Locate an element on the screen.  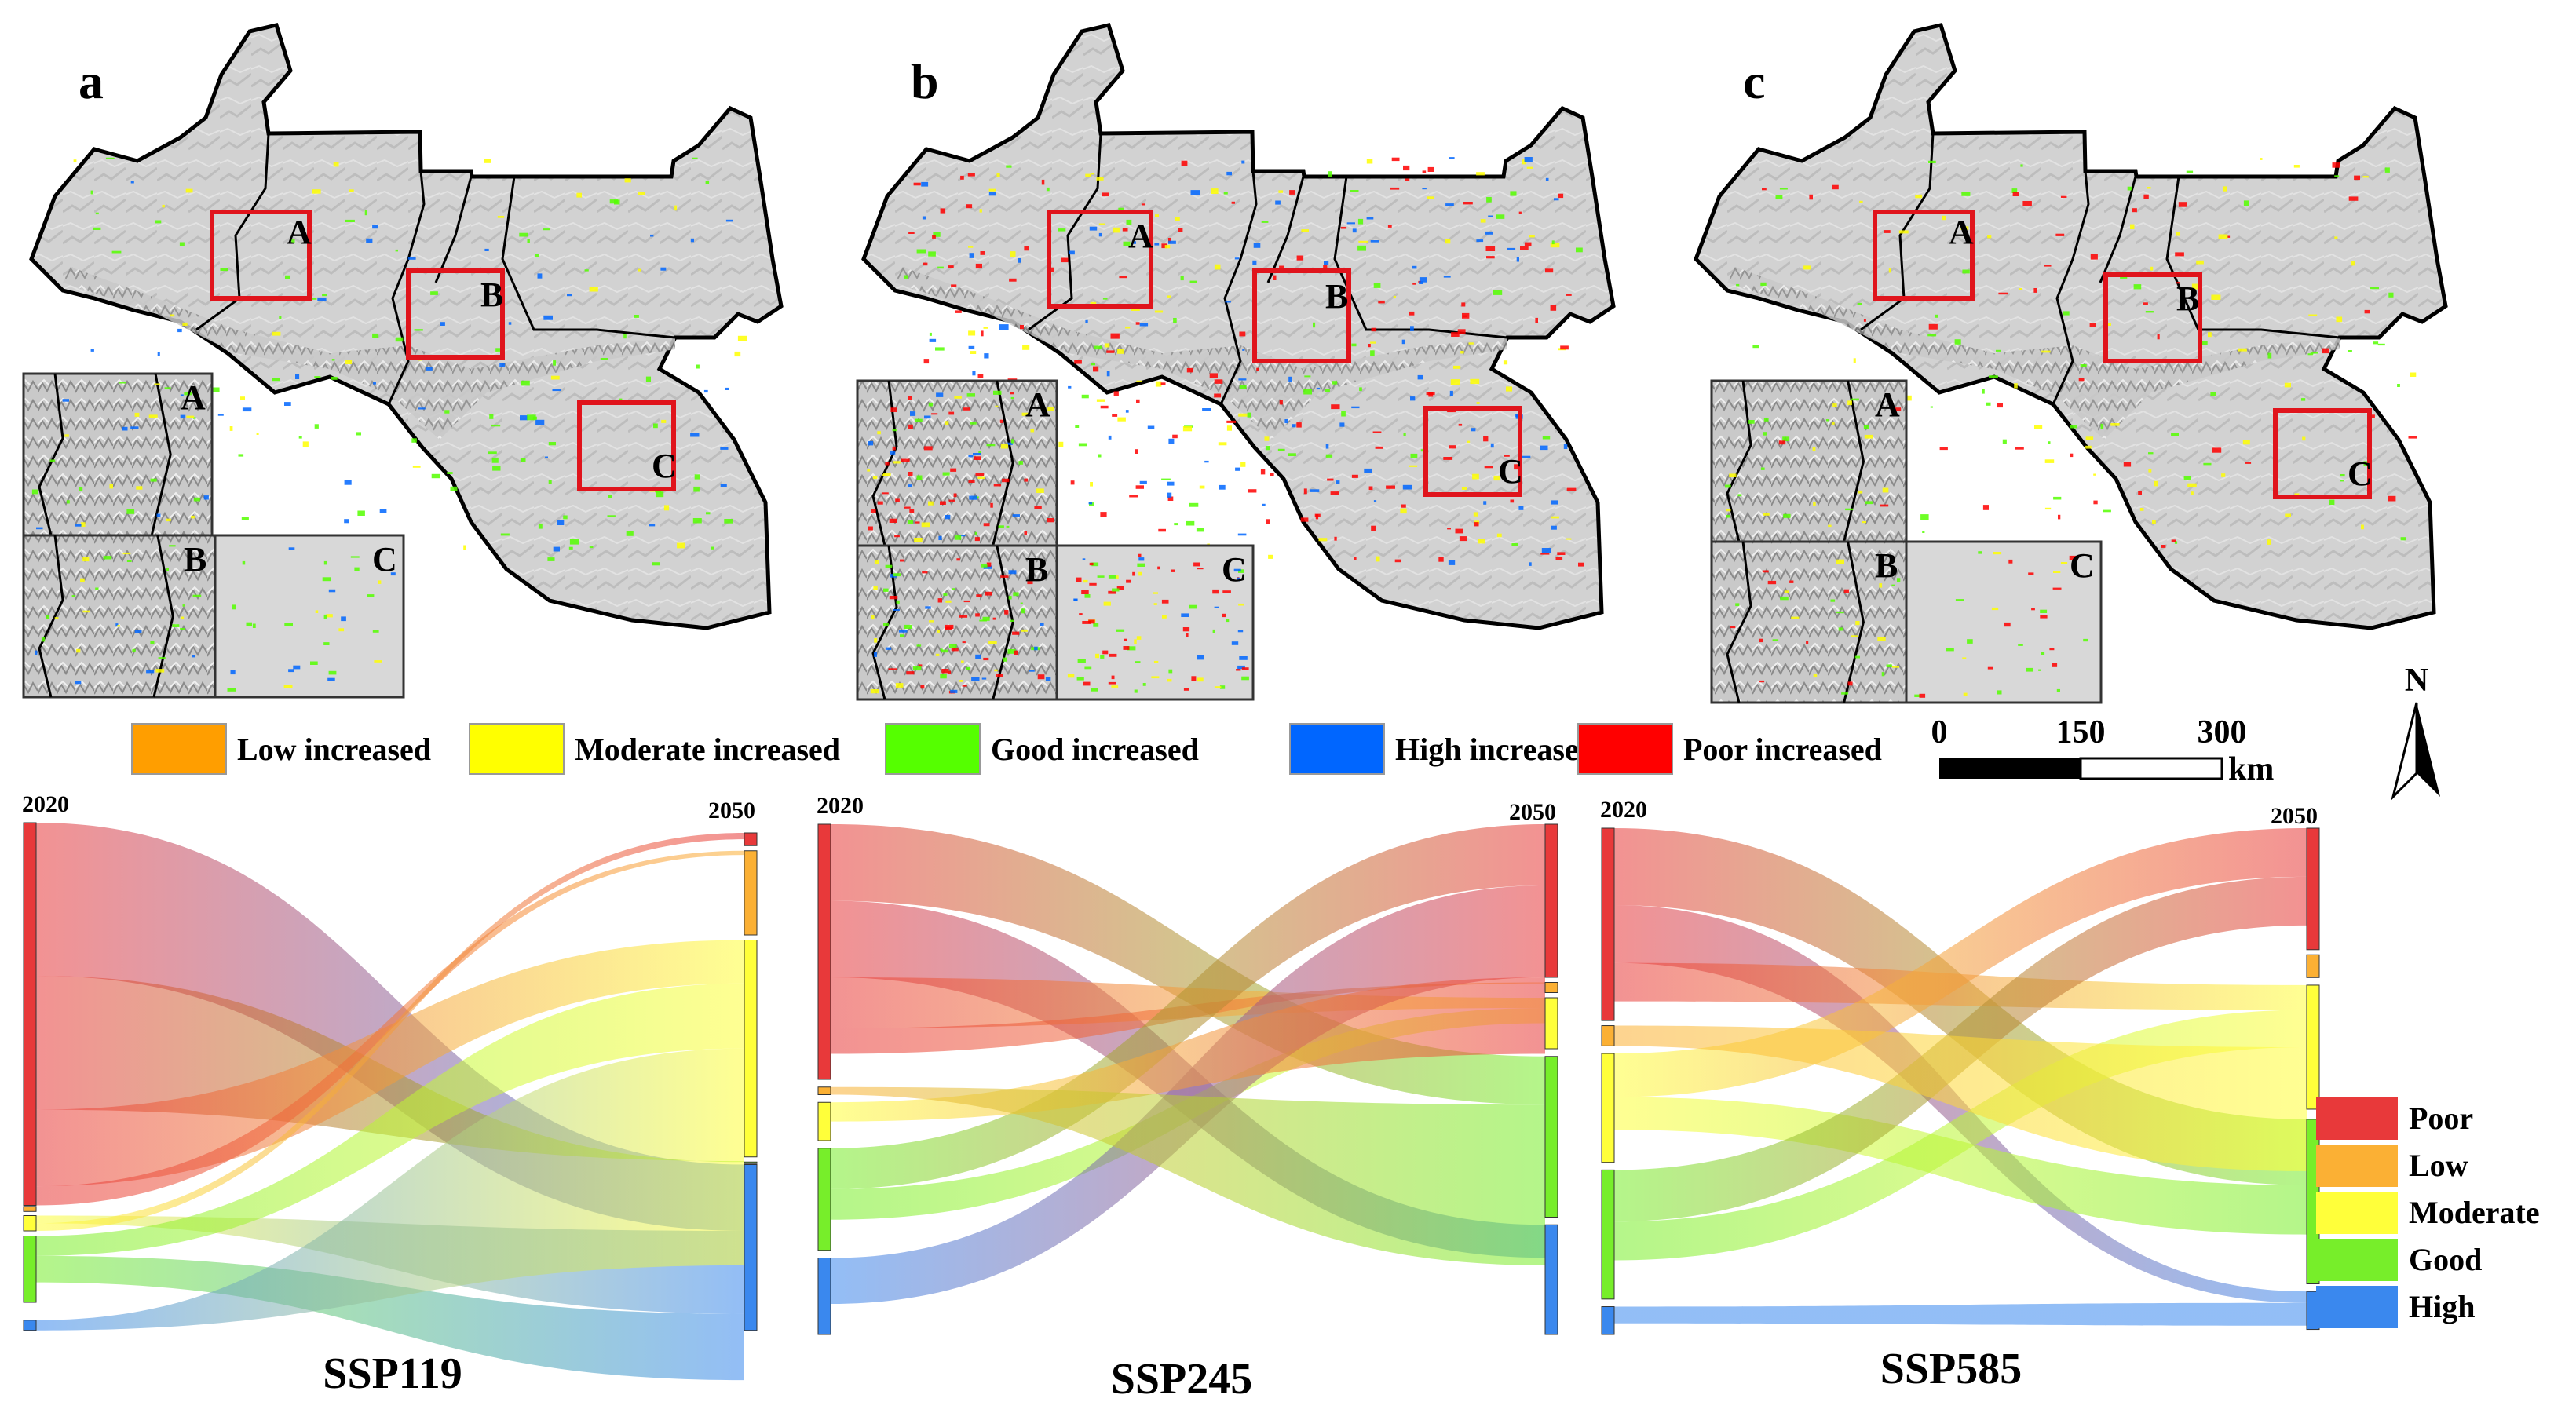
sankey-scenario-label: SSP245 is located at coordinates (1182, 1379).